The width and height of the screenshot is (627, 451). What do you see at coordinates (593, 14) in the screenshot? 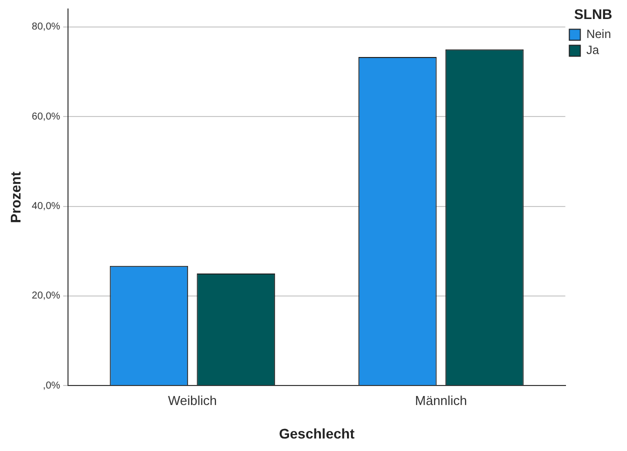
I see `legend-title: SLNB` at bounding box center [593, 14].